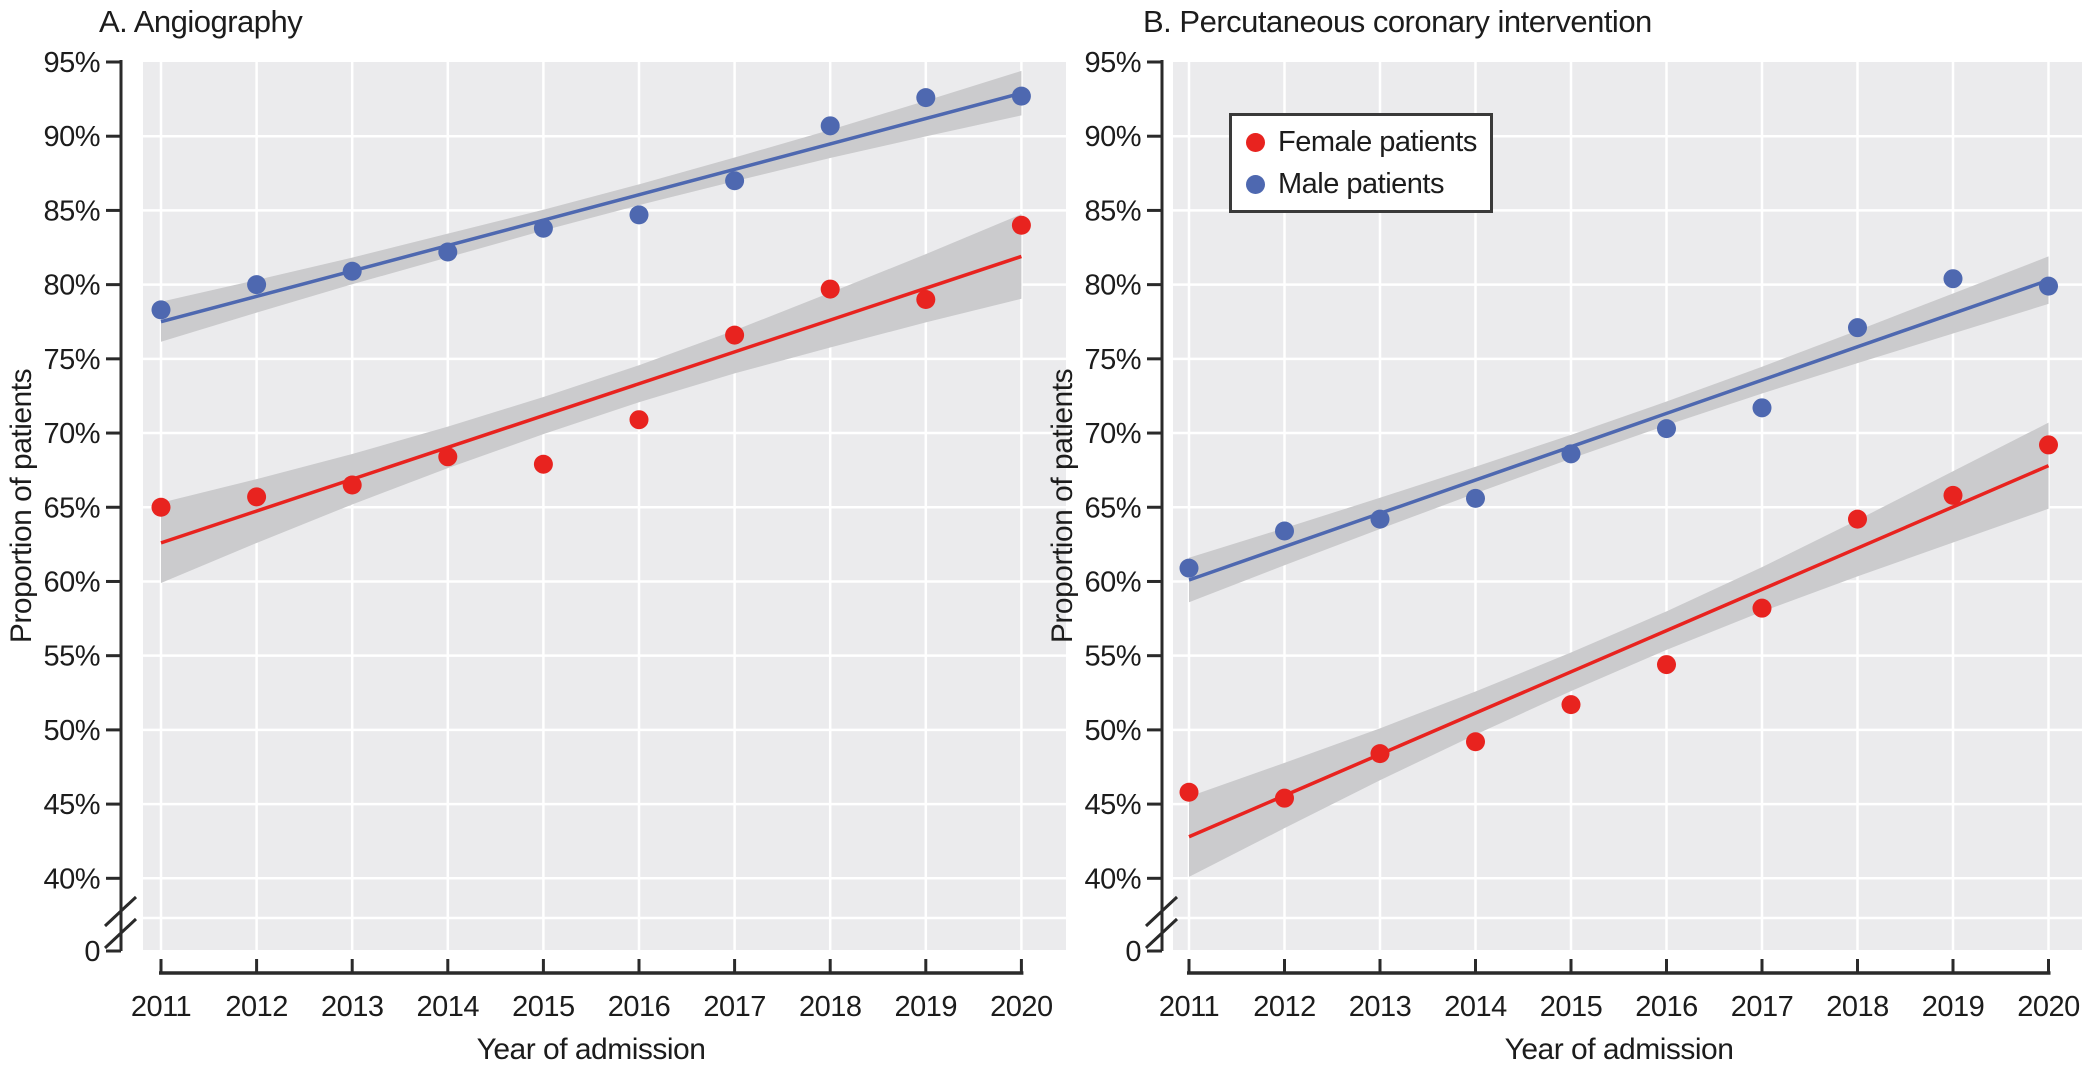  I want to click on panel-b-y-axis-label: Proportion of patients, so click(1062, 506).